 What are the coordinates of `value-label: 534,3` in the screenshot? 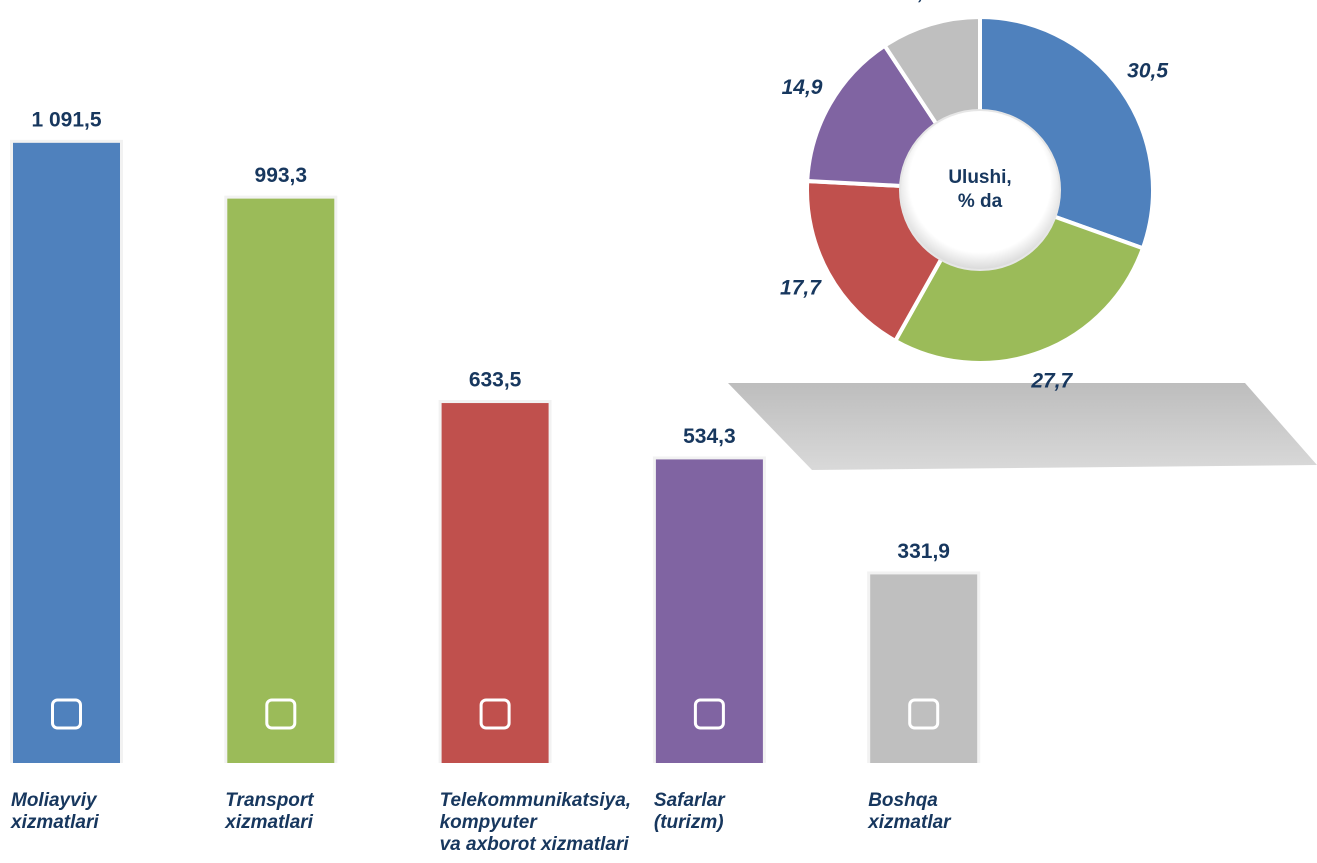 It's located at (709, 436).